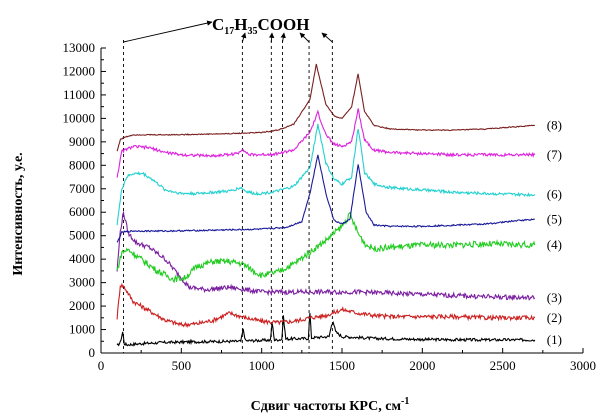 The width and height of the screenshot is (602, 418). What do you see at coordinates (79, 117) in the screenshot?
I see `y-tick-label: 10000` at bounding box center [79, 117].